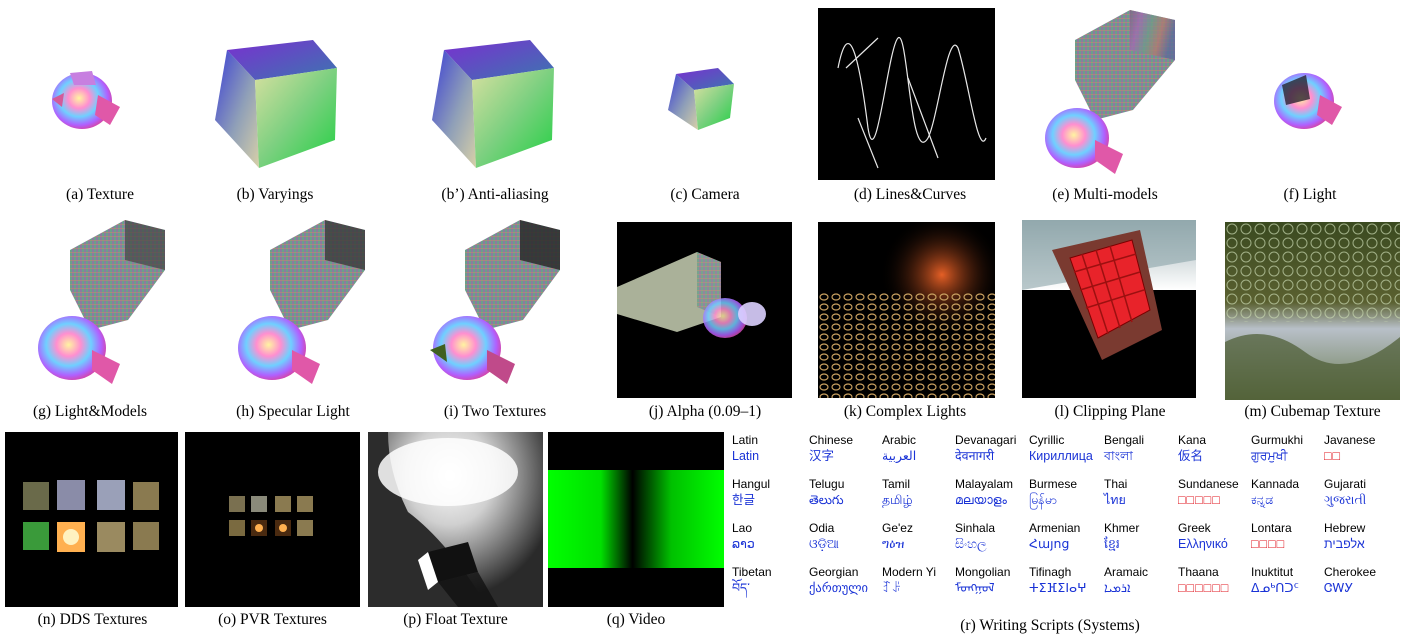 The width and height of the screenshot is (1411, 637). I want to click on clipping-plane-render, so click(1109, 309).